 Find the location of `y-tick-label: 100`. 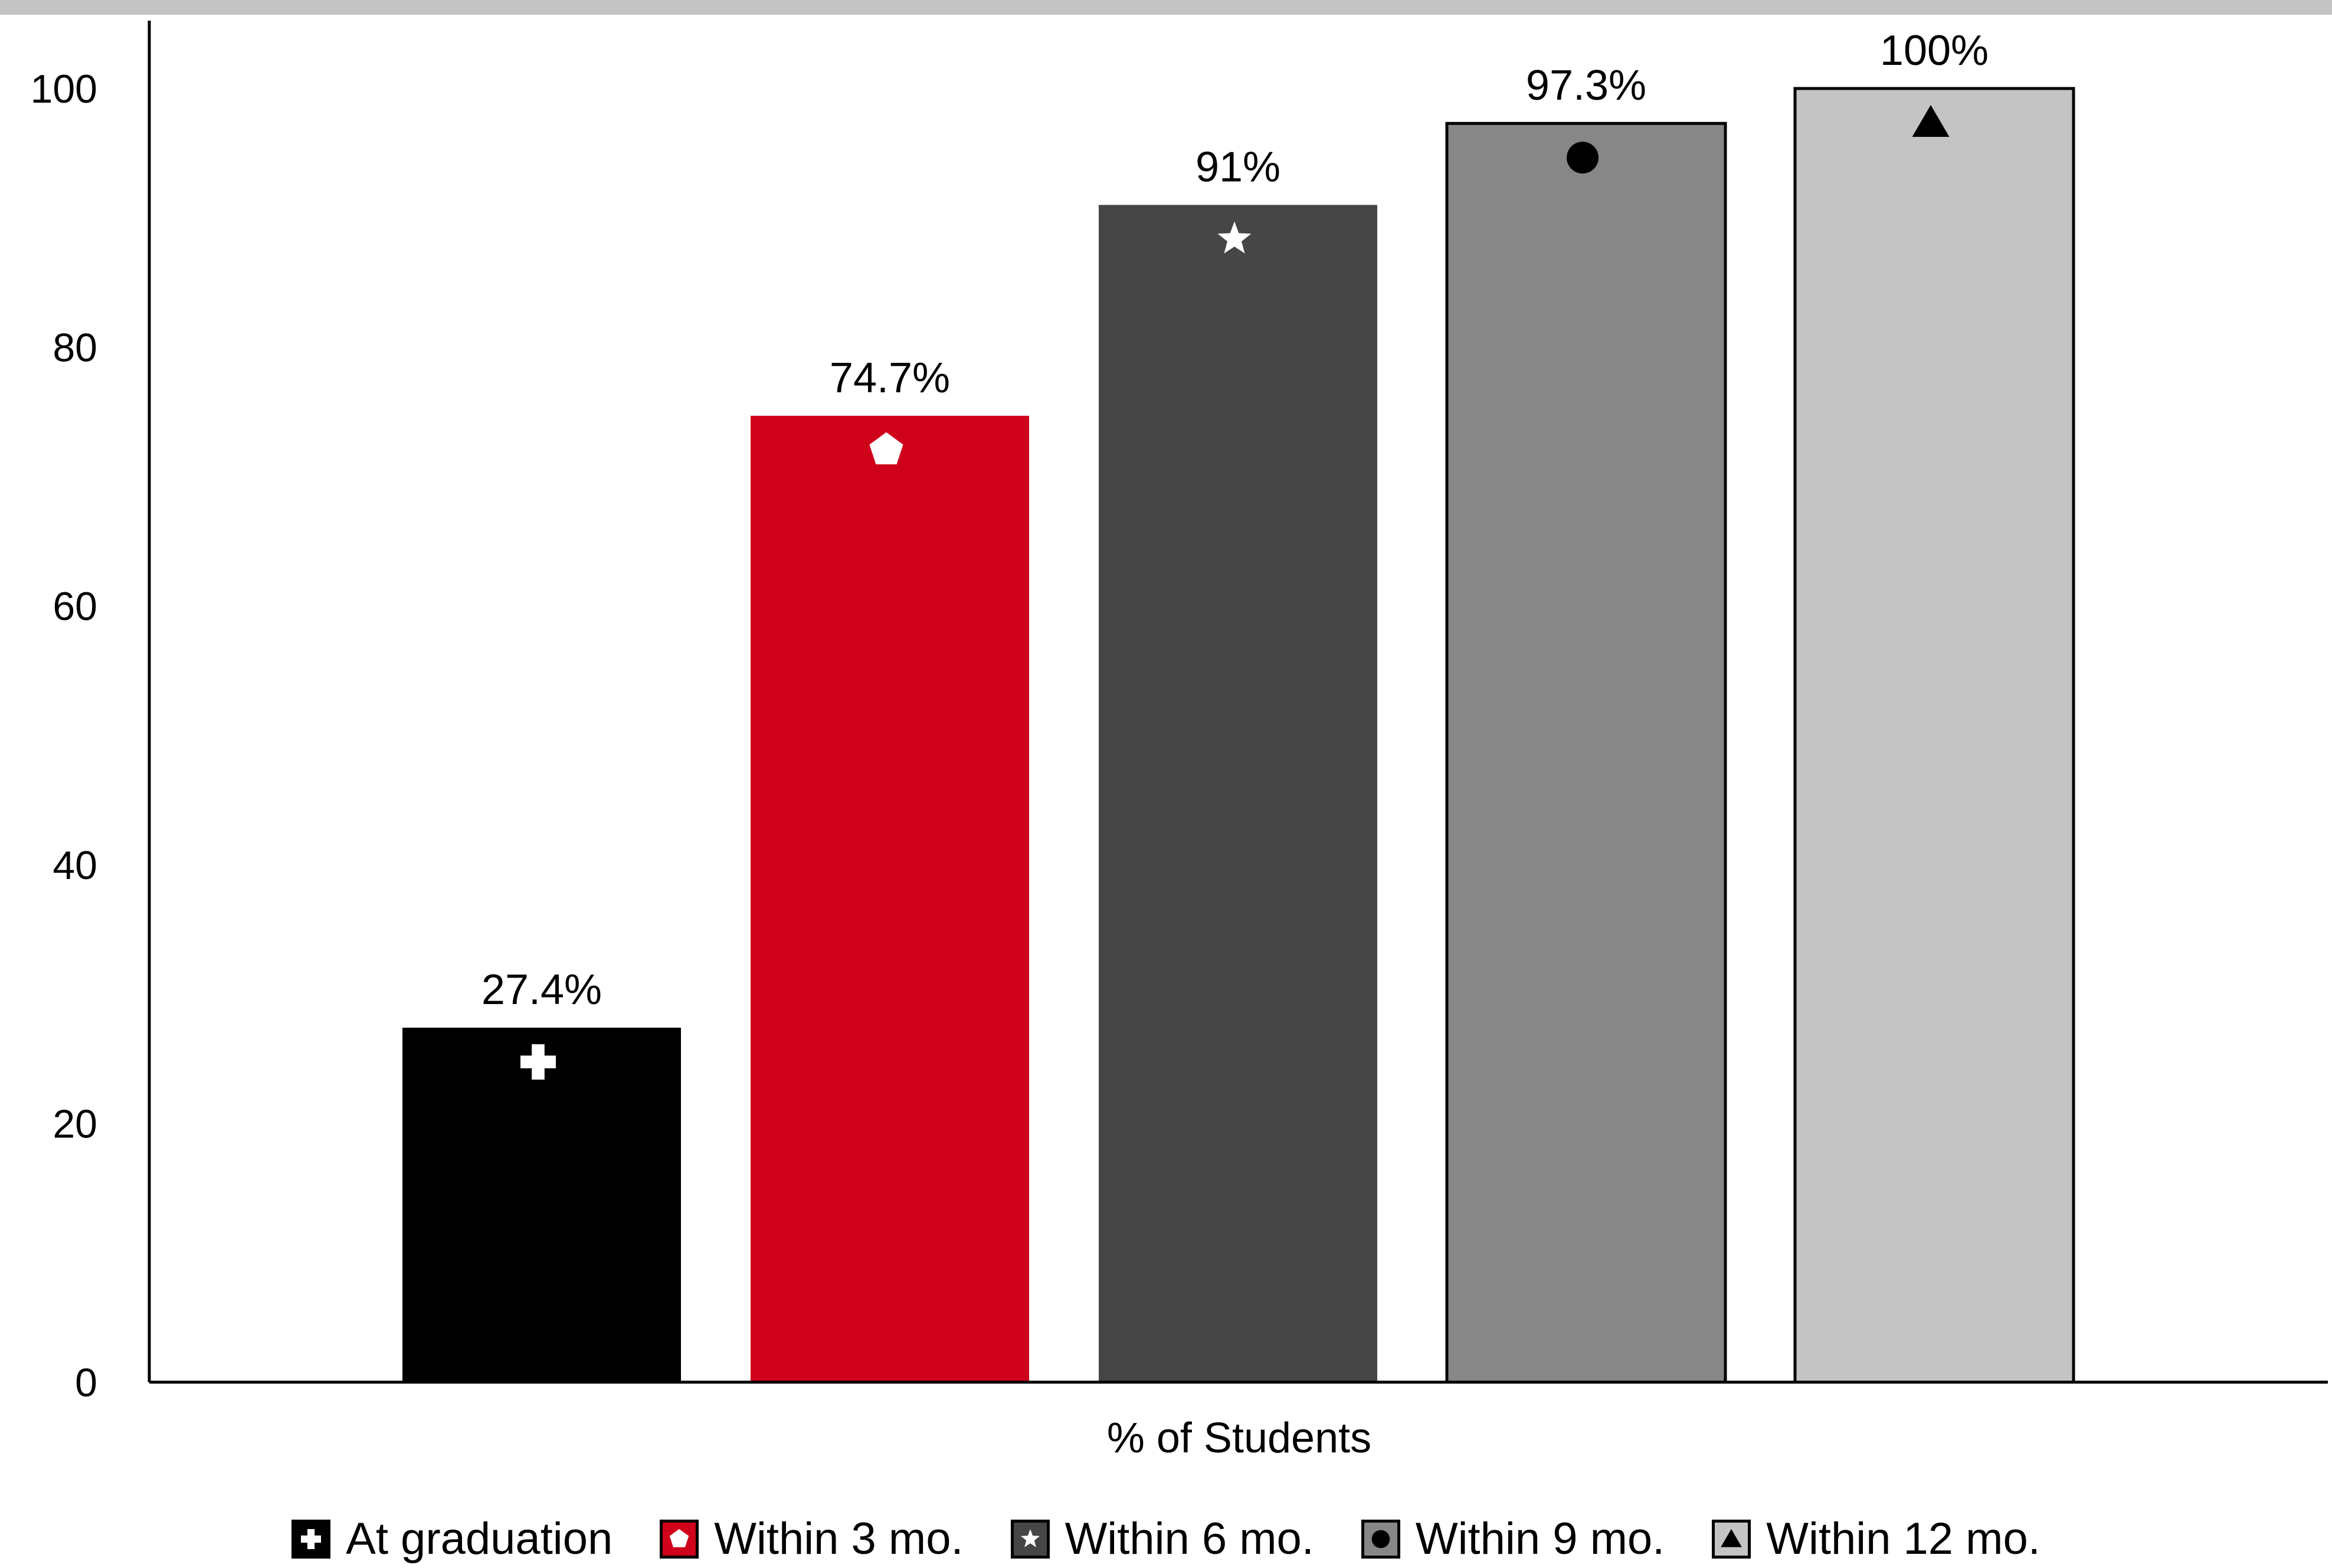

y-tick-label: 100 is located at coordinates (64, 89).